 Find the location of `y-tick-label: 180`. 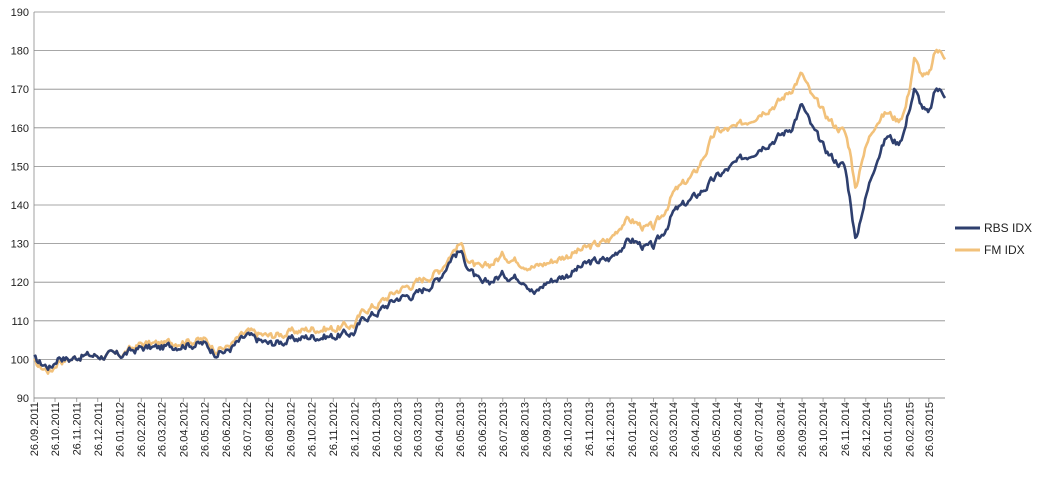

y-tick-label: 180 is located at coordinates (20, 52).